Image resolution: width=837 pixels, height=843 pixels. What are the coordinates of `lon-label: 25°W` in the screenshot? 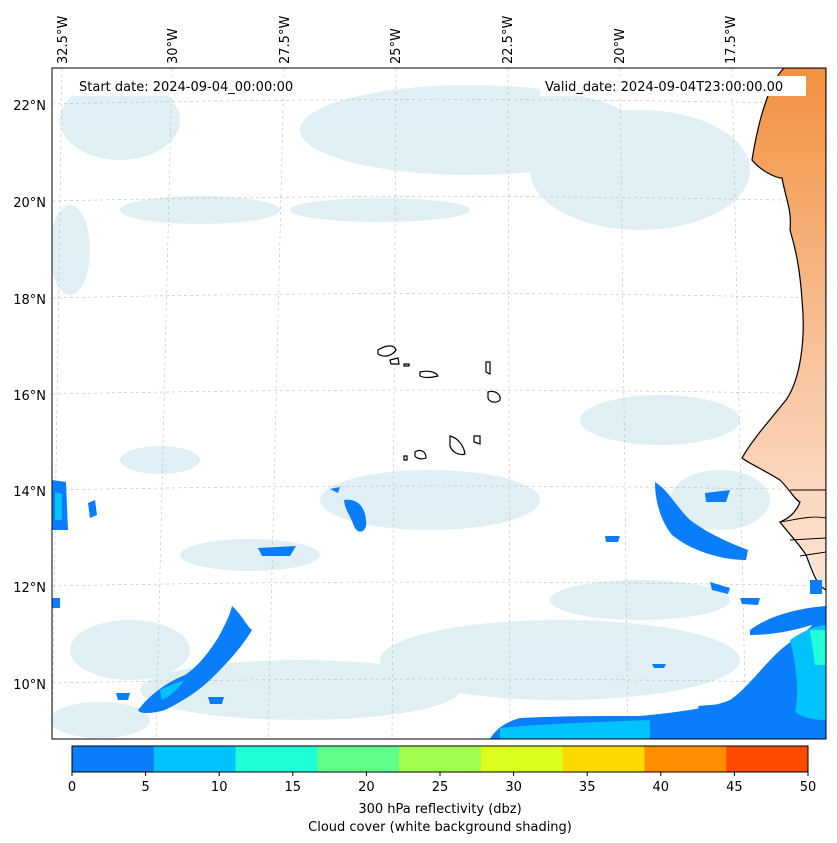 It's located at (396, 46).